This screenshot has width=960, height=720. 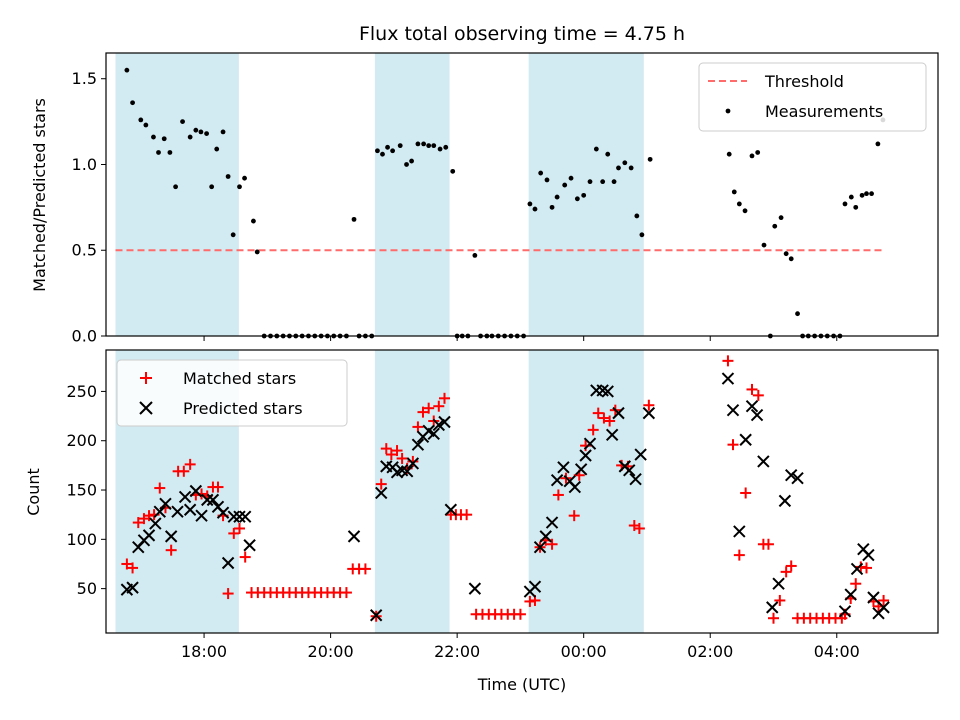 What do you see at coordinates (331, 651) in the screenshot?
I see `x-tick-label-1: 20:00` at bounding box center [331, 651].